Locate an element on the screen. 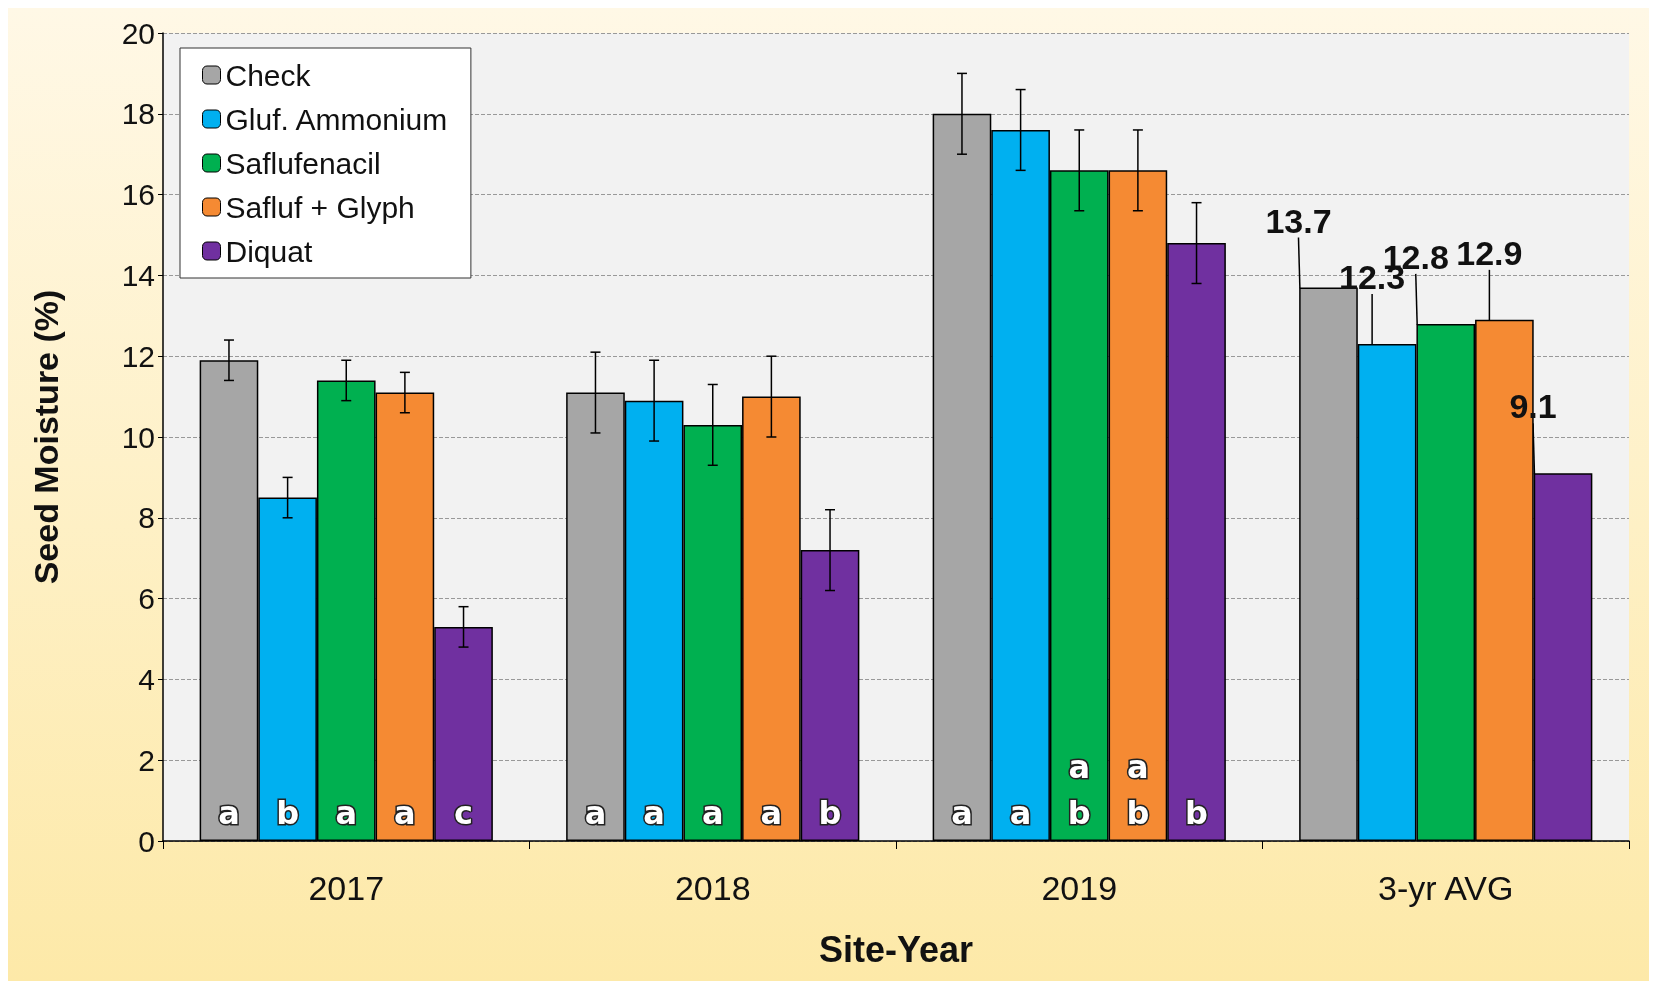 The image size is (1657, 989). y-tick-label: 14 is located at coordinates (138, 275).